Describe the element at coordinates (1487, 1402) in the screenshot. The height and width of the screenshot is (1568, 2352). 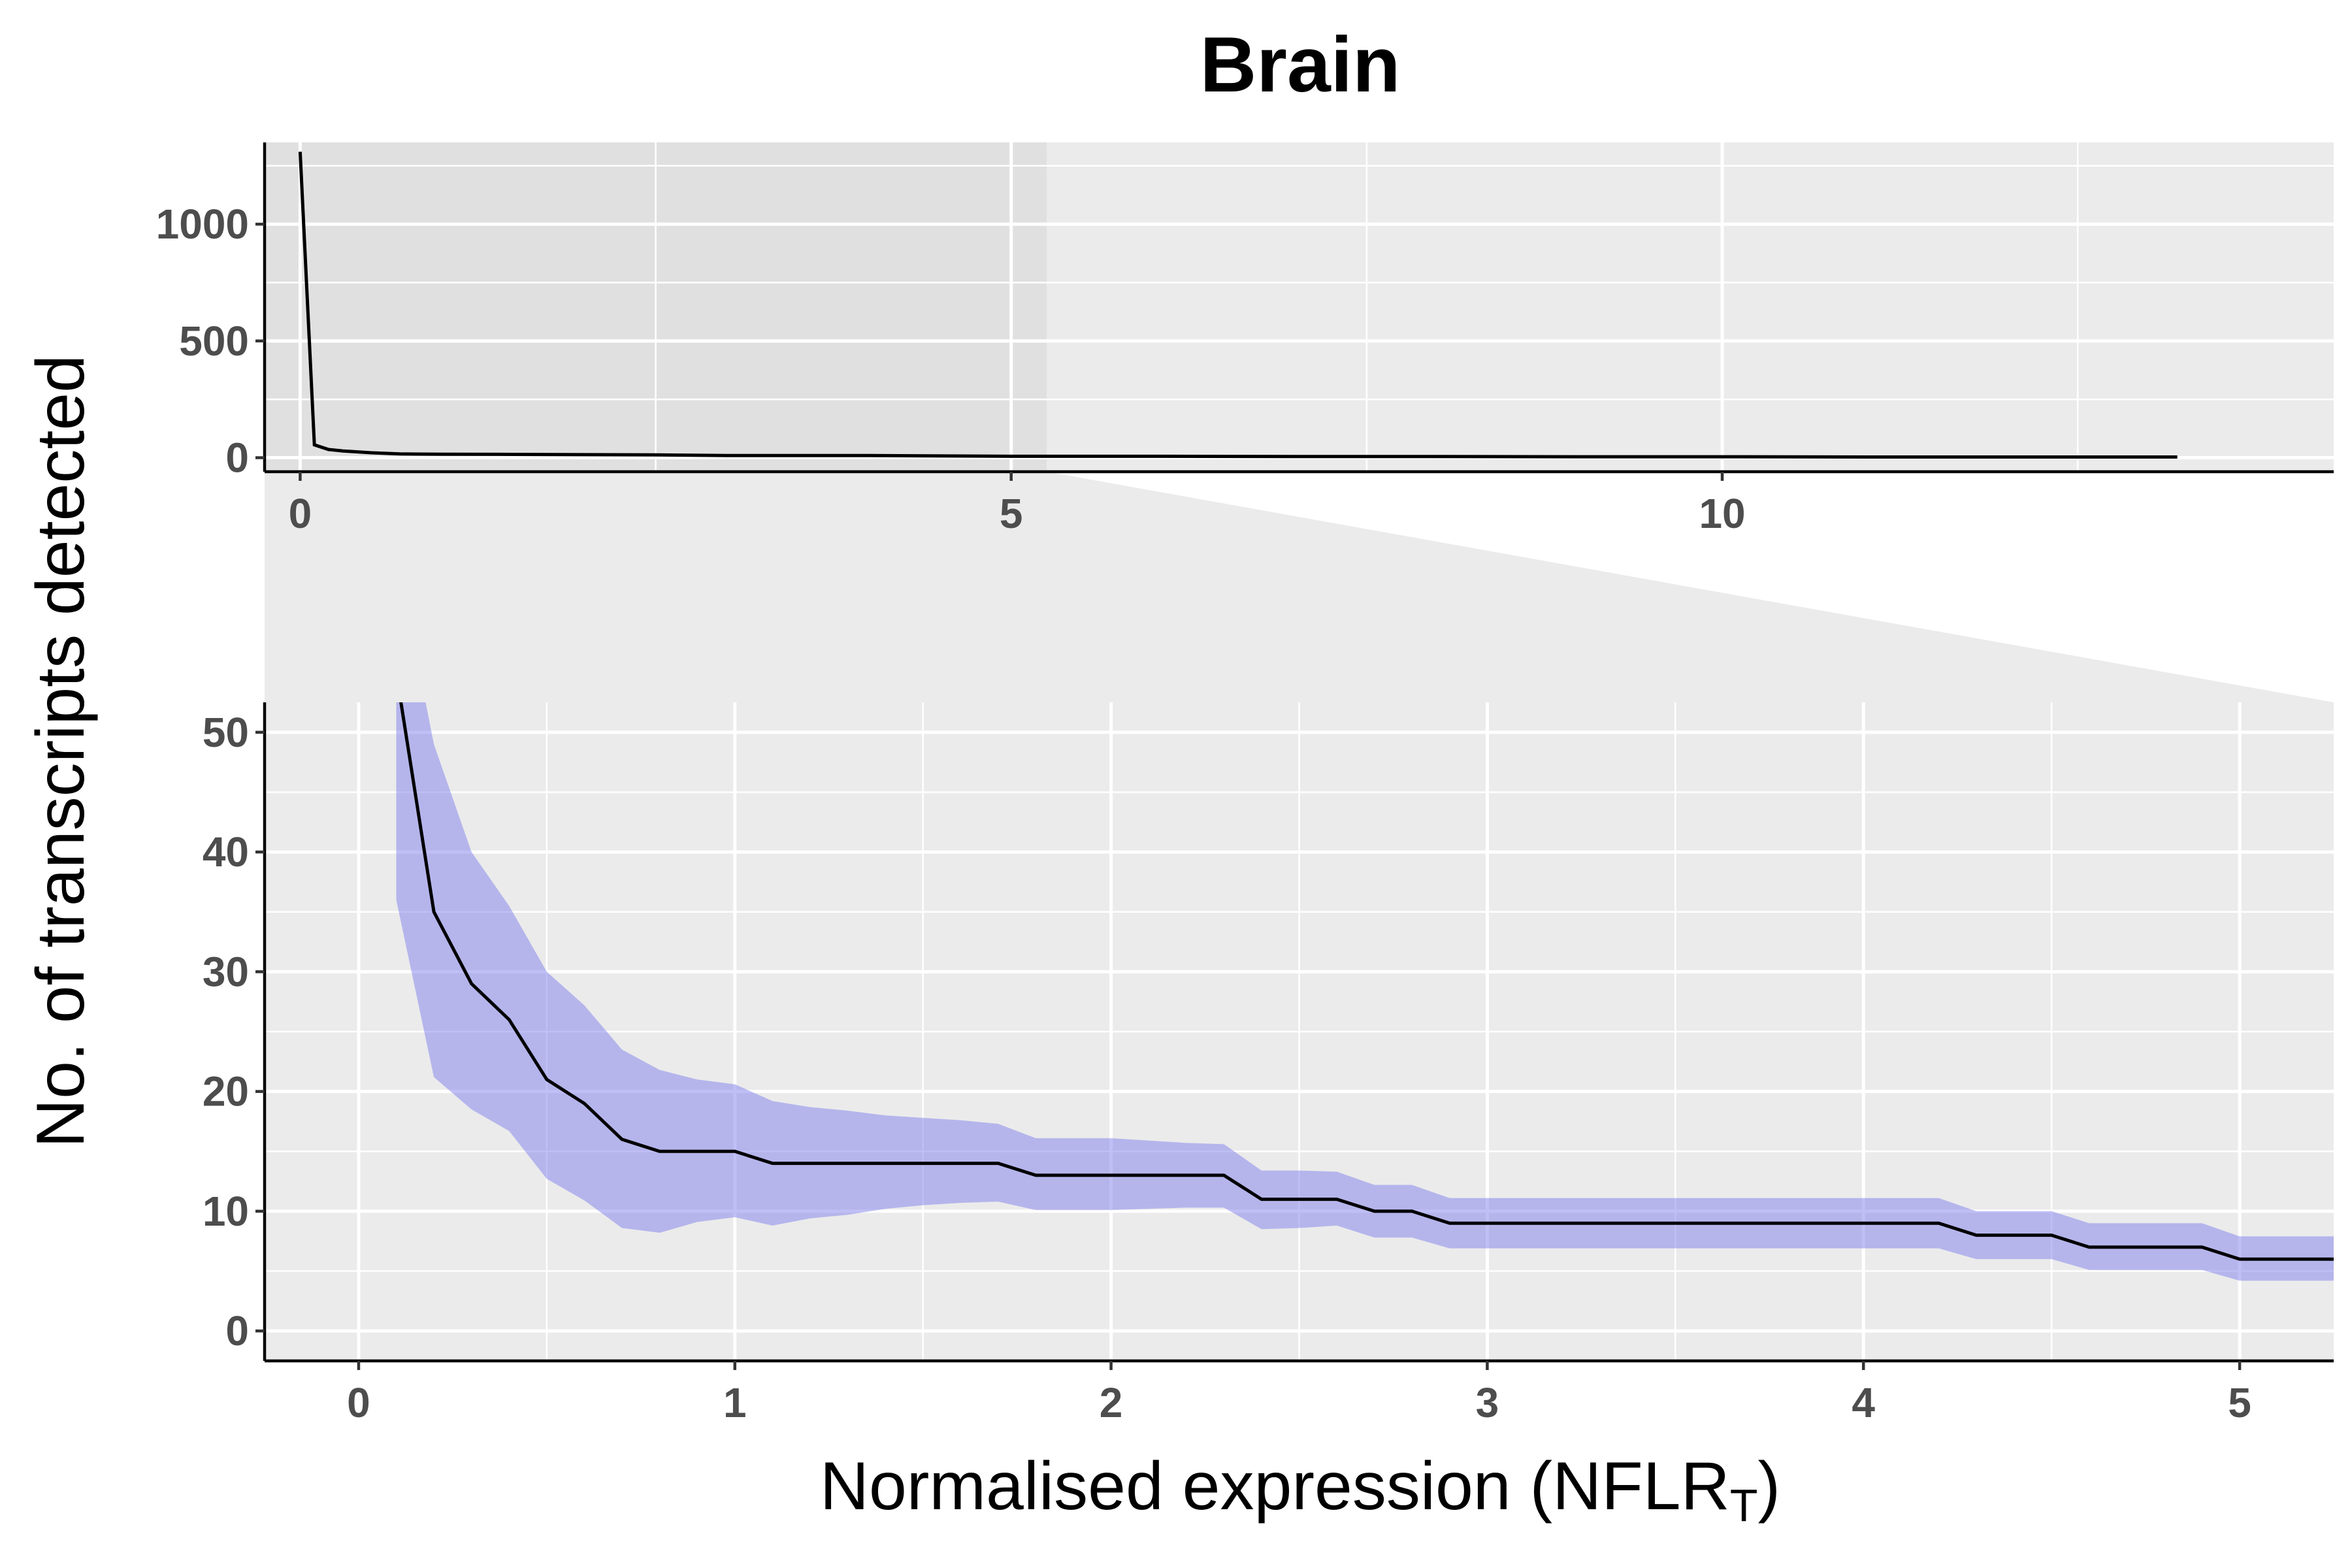
I see `x-tick-label: 3` at that location.